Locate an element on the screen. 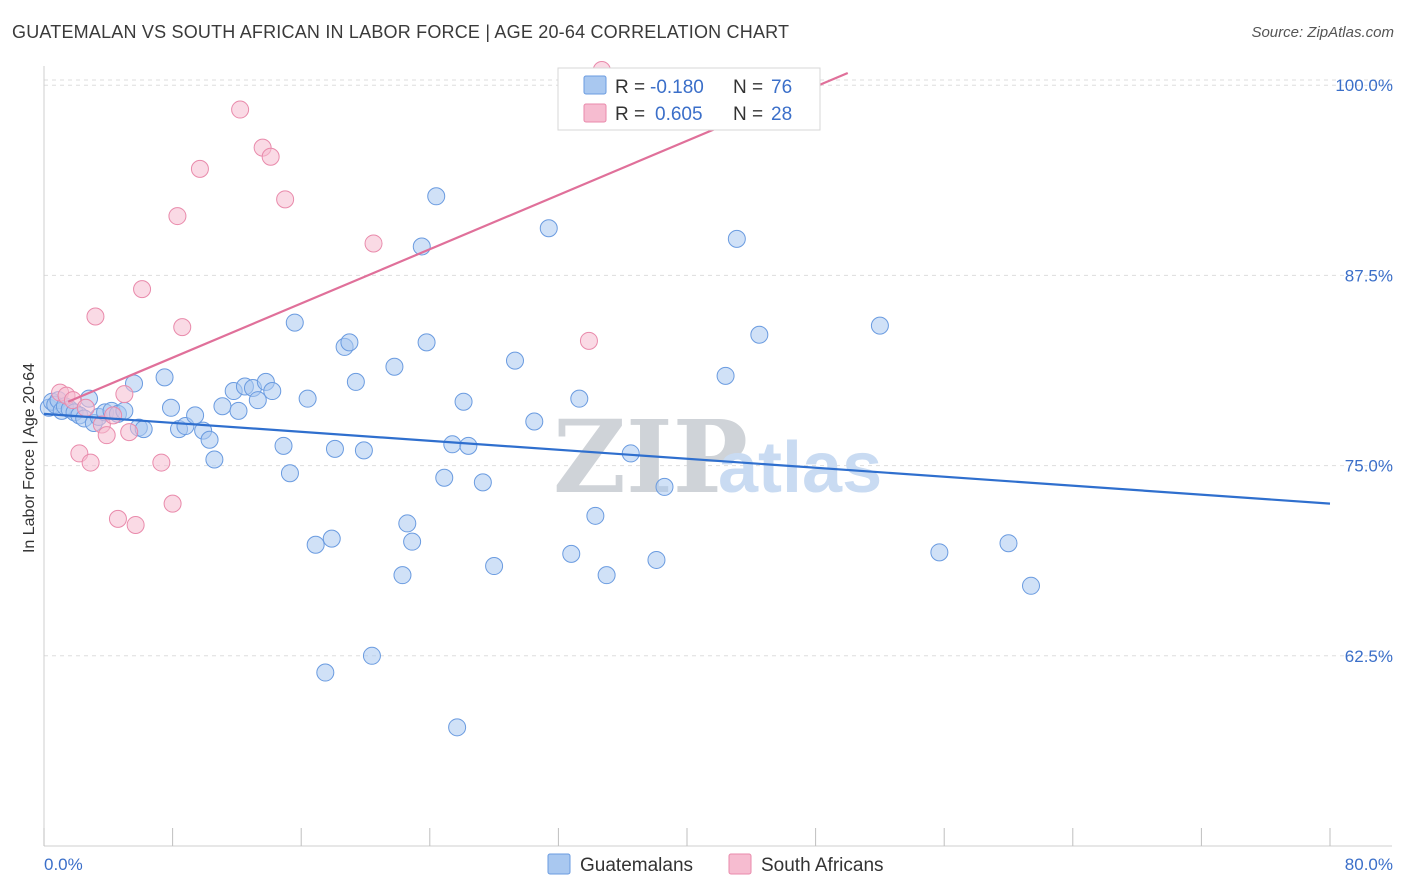  y-tick-label-2: 87.5% is located at coordinates (1369, 275).